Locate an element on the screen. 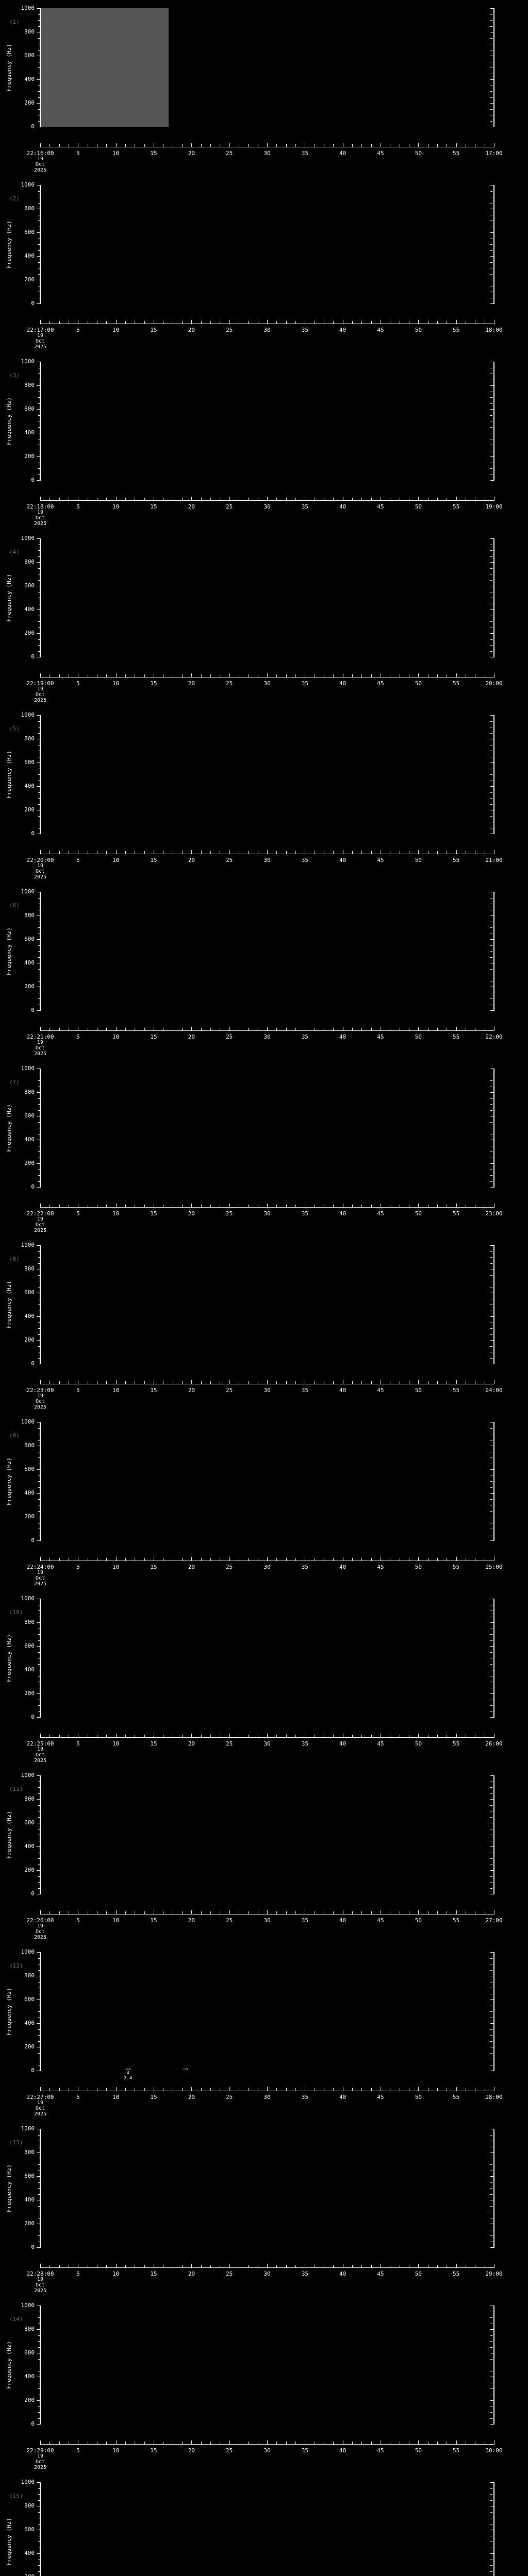  x-axis-start-label: 22:28:00 is located at coordinates (40, 2273).